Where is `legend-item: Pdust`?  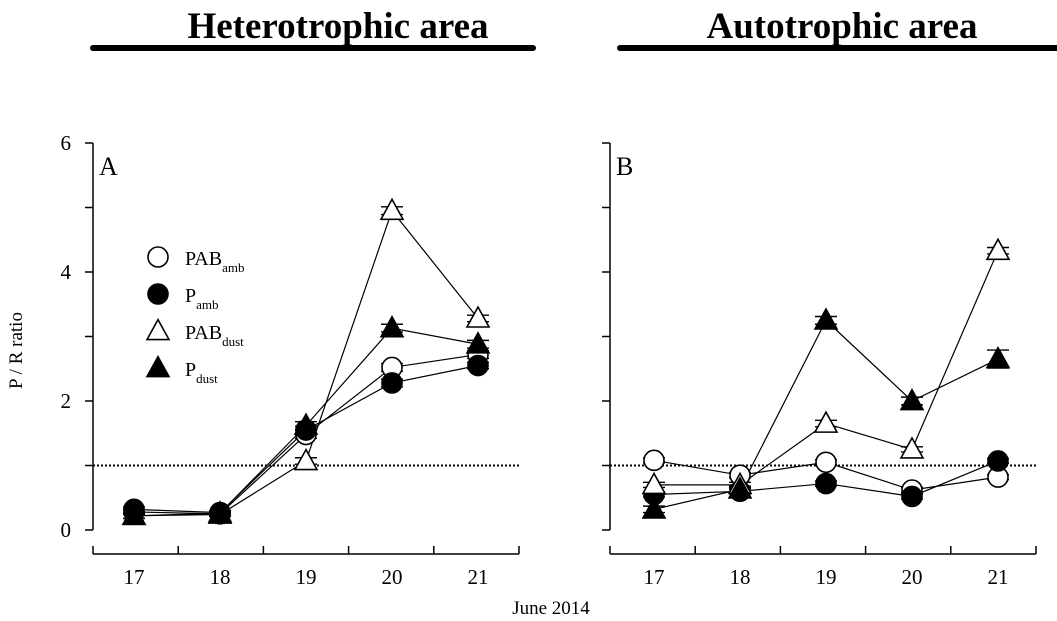
legend-item: Pdust is located at coordinates (181, 370).